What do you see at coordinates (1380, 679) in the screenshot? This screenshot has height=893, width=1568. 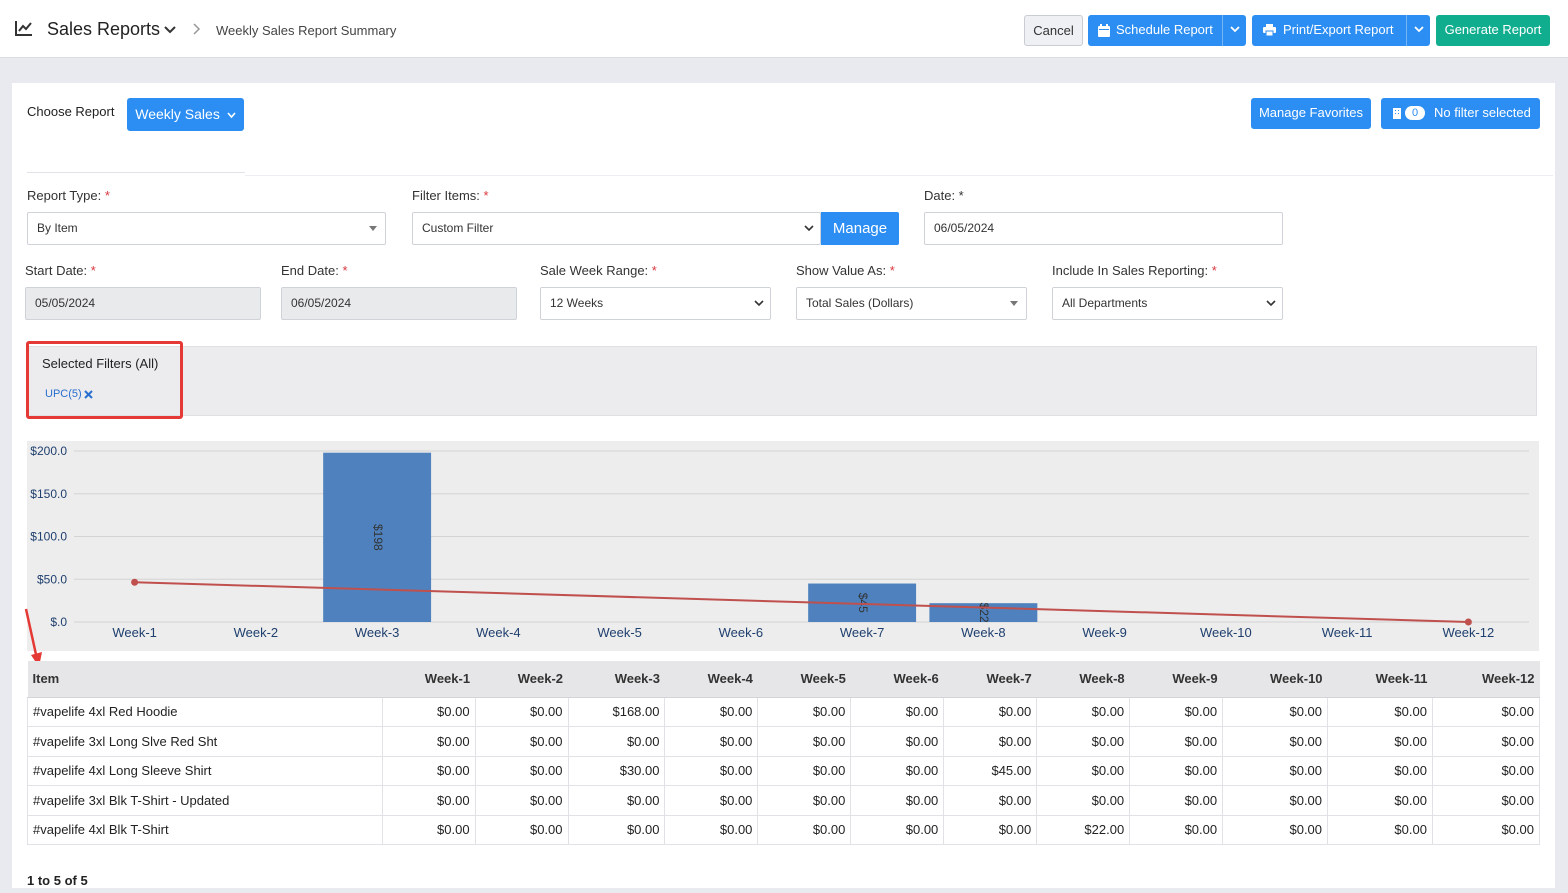 I see `column-header: Week-11` at bounding box center [1380, 679].